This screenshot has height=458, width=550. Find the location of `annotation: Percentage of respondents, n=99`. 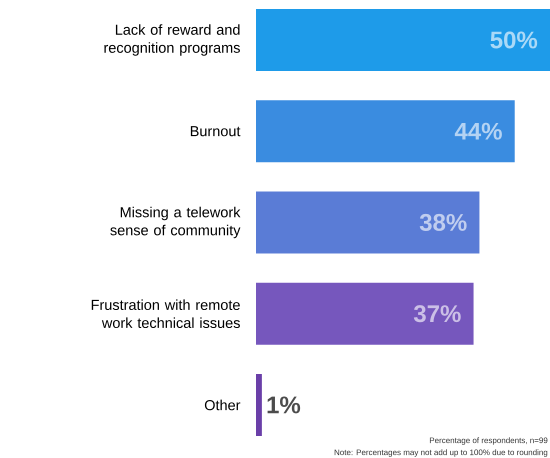

annotation: Percentage of respondents, n=99 is located at coordinates (489, 441).